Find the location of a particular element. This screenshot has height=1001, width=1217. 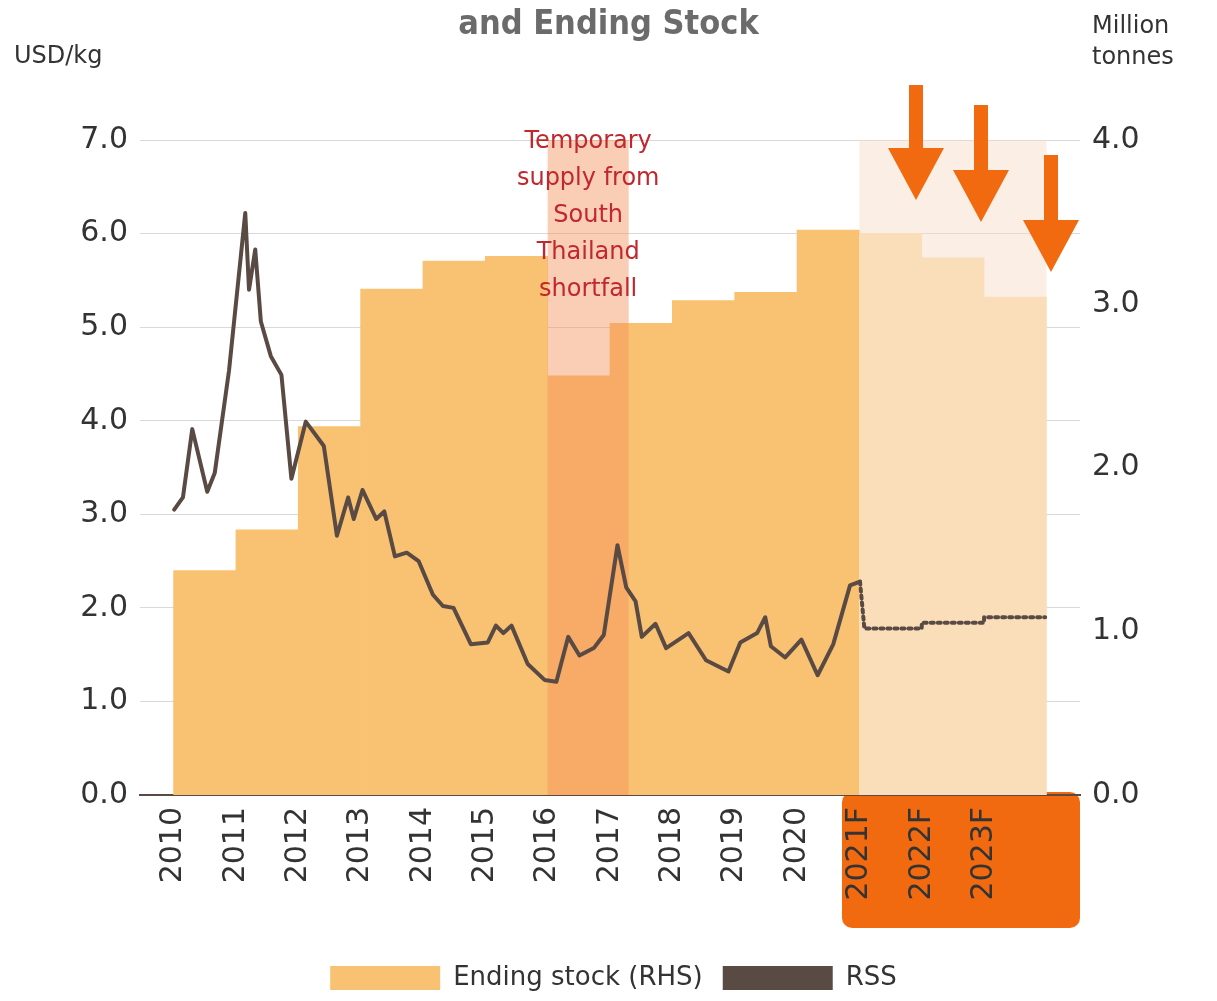

y-tick-label: 1.0 is located at coordinates (104, 699).